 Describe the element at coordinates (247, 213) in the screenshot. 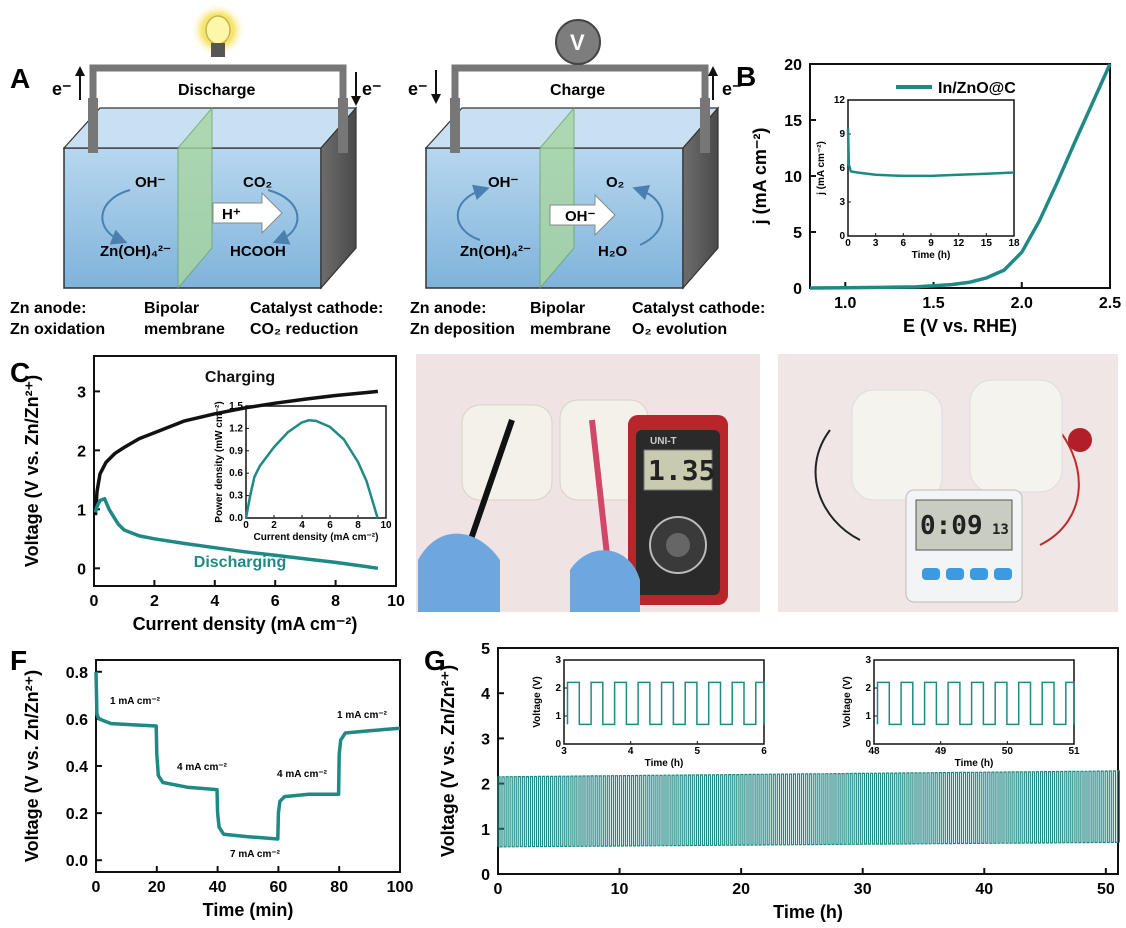

I see `ion-arrow-icon` at that location.